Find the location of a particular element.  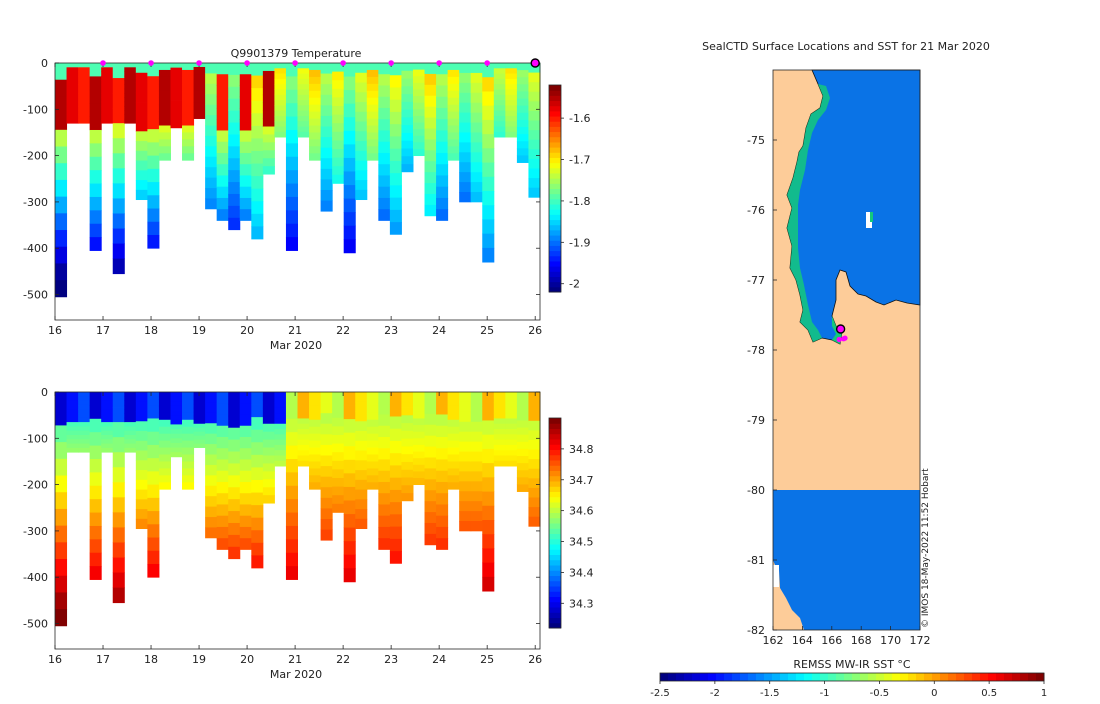

x-tick-label: 25 is located at coordinates (487, 330).